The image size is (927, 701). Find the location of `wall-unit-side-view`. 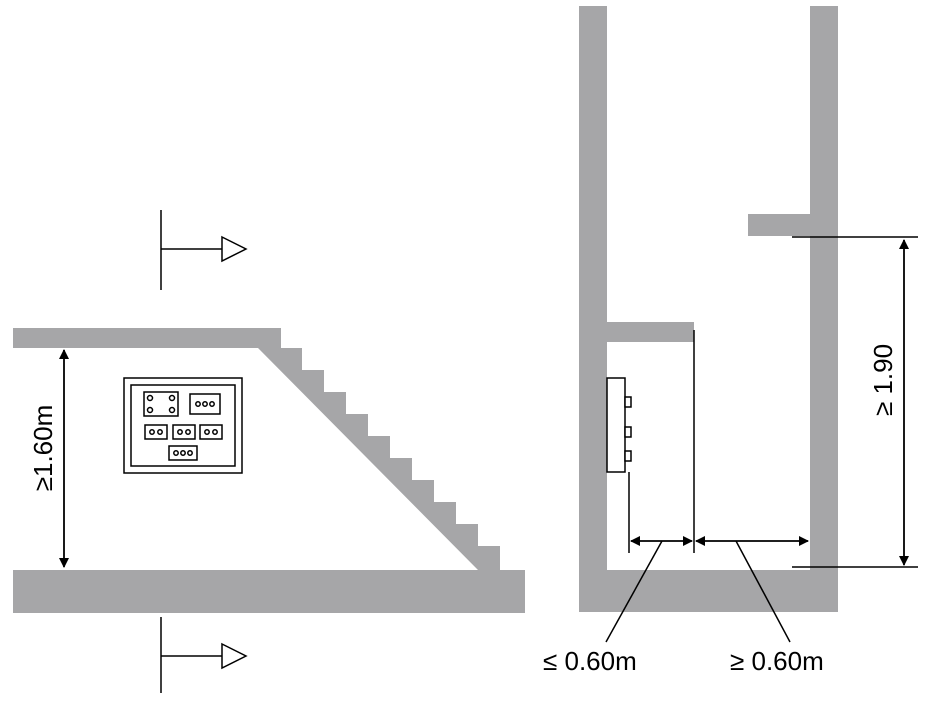

wall-unit-side-view is located at coordinates (619, 425).